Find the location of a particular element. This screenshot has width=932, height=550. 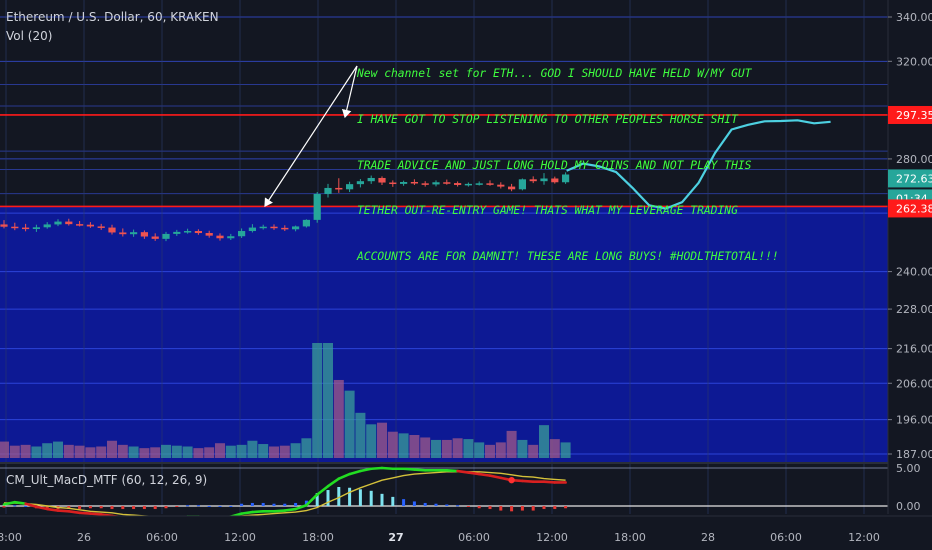

macd-cross-marker is located at coordinates (511, 480).